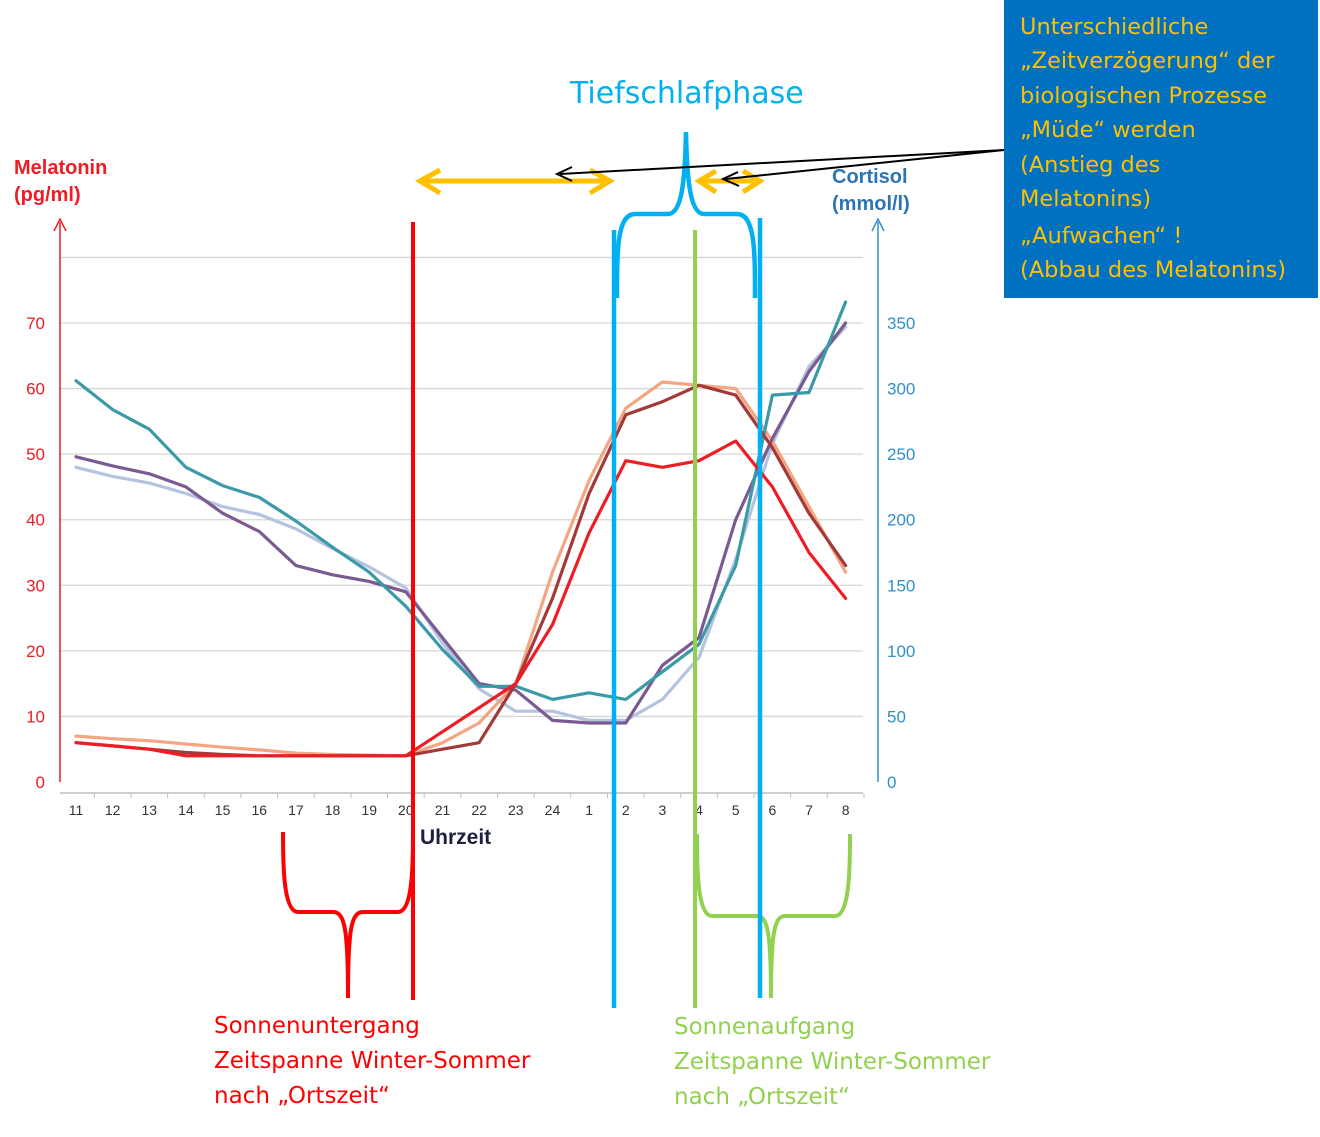  Describe the element at coordinates (479, 810) in the screenshot. I see `x-tick-label: 22` at that location.